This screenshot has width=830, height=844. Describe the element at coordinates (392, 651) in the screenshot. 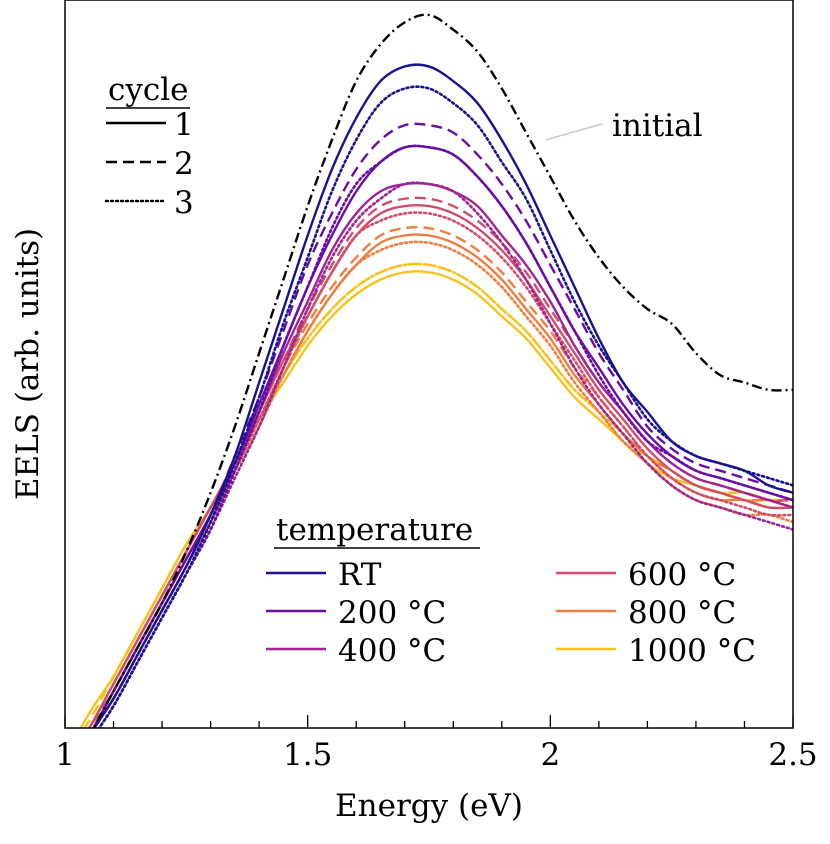

I see `temperature-legend-label: 400 °C` at that location.